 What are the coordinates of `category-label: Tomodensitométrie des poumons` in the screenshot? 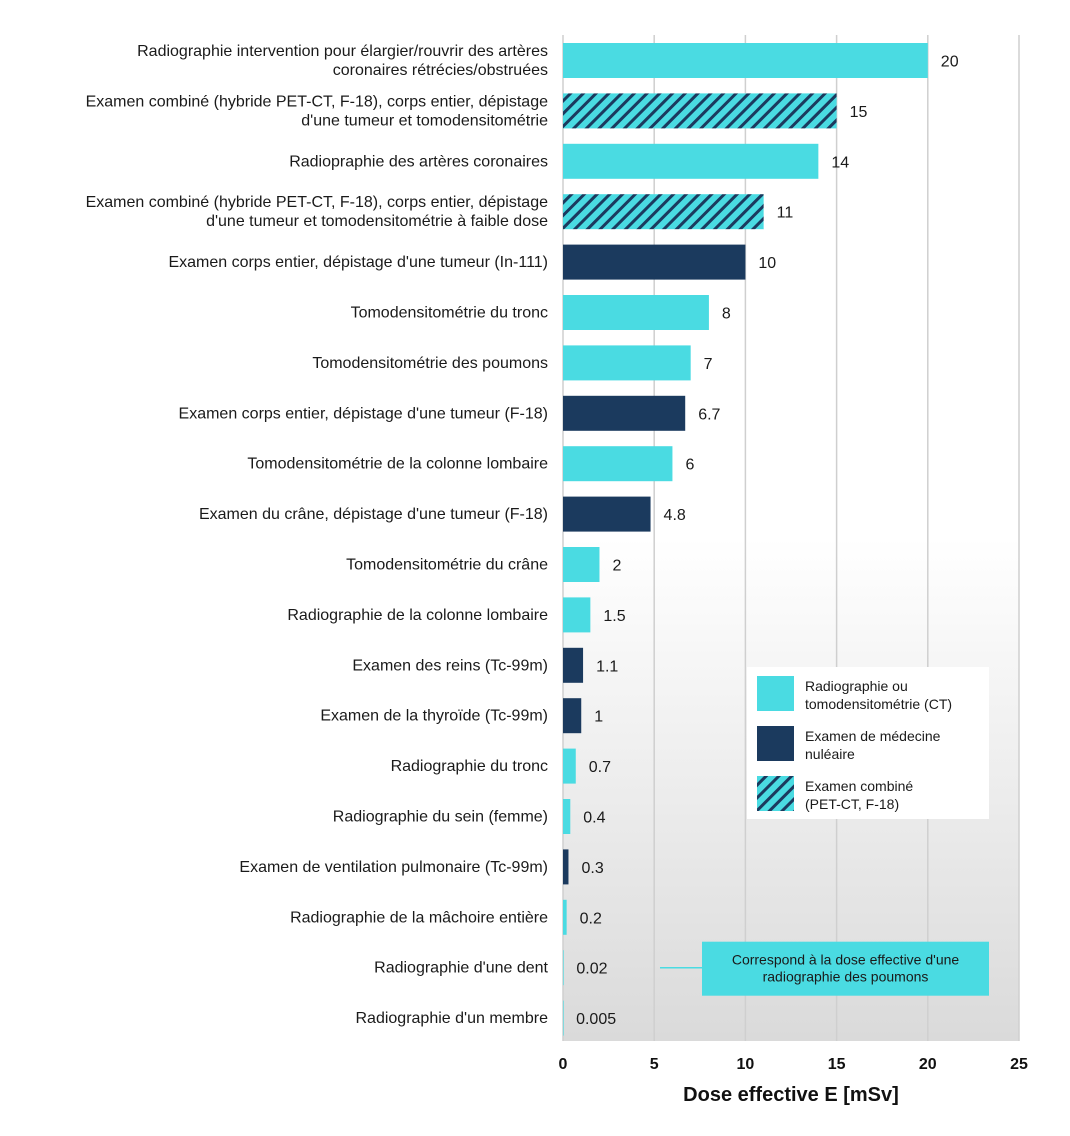 It's located at (430, 363).